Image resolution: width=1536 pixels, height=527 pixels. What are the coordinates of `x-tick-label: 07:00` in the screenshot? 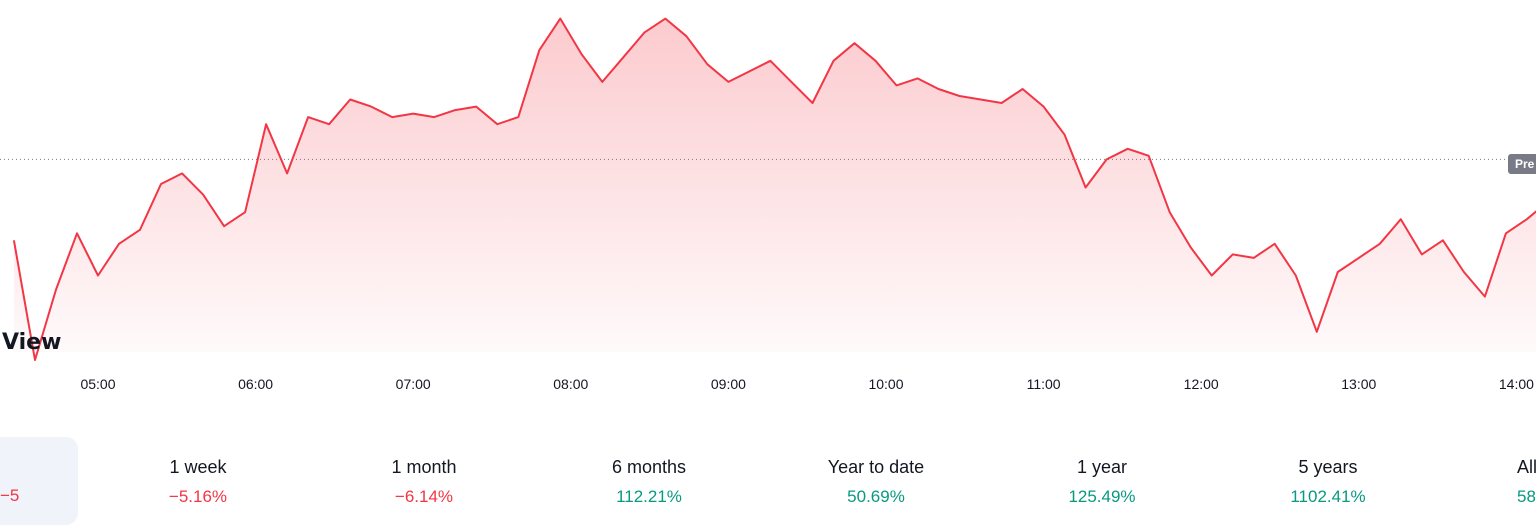 It's located at (413, 384).